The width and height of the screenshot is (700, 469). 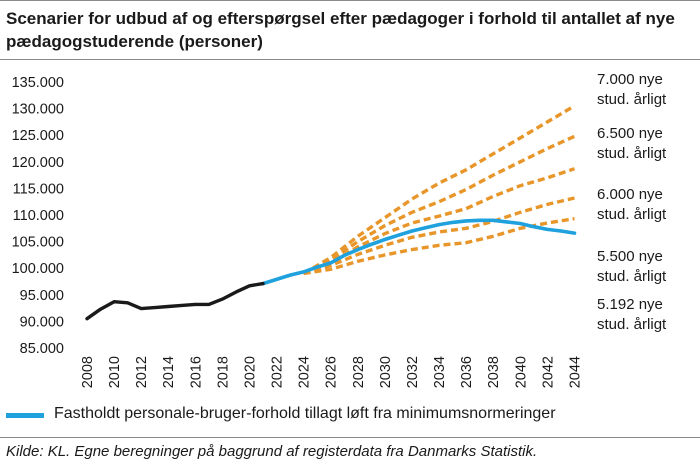 I want to click on x-tick-label: 2032, so click(x=413, y=372).